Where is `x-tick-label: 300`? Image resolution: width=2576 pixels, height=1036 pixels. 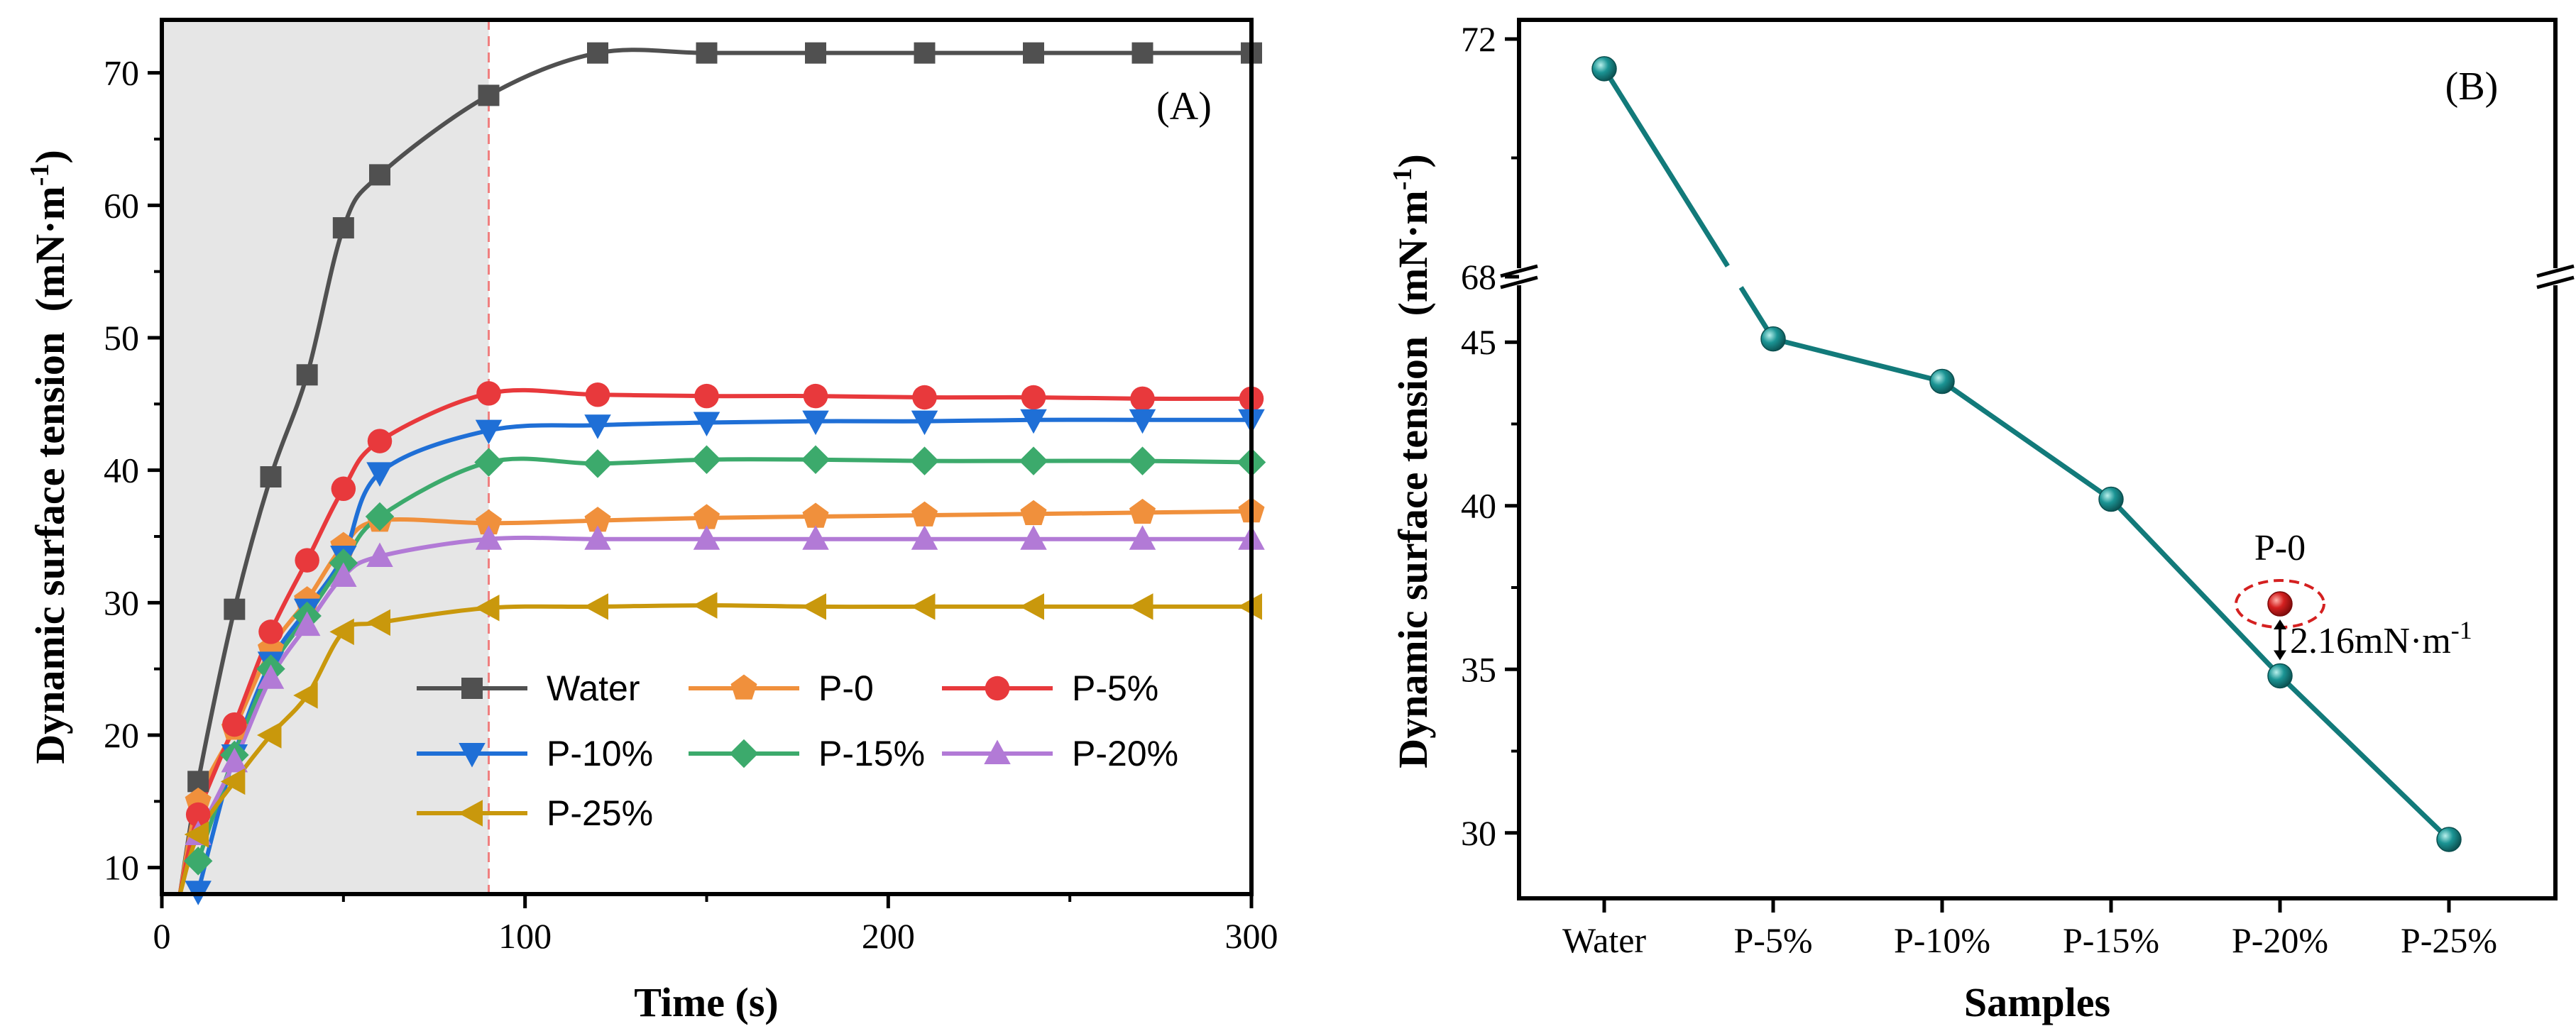
x-tick-label: 300 is located at coordinates (1251, 936).